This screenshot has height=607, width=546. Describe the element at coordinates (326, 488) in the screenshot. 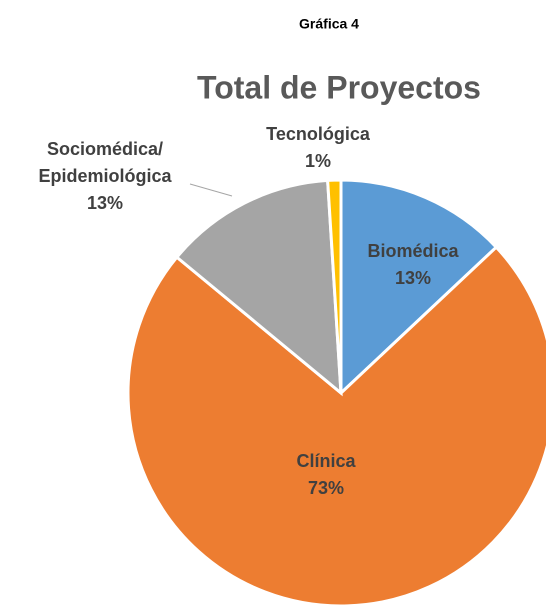

I see `slice-value-label: 73%` at that location.